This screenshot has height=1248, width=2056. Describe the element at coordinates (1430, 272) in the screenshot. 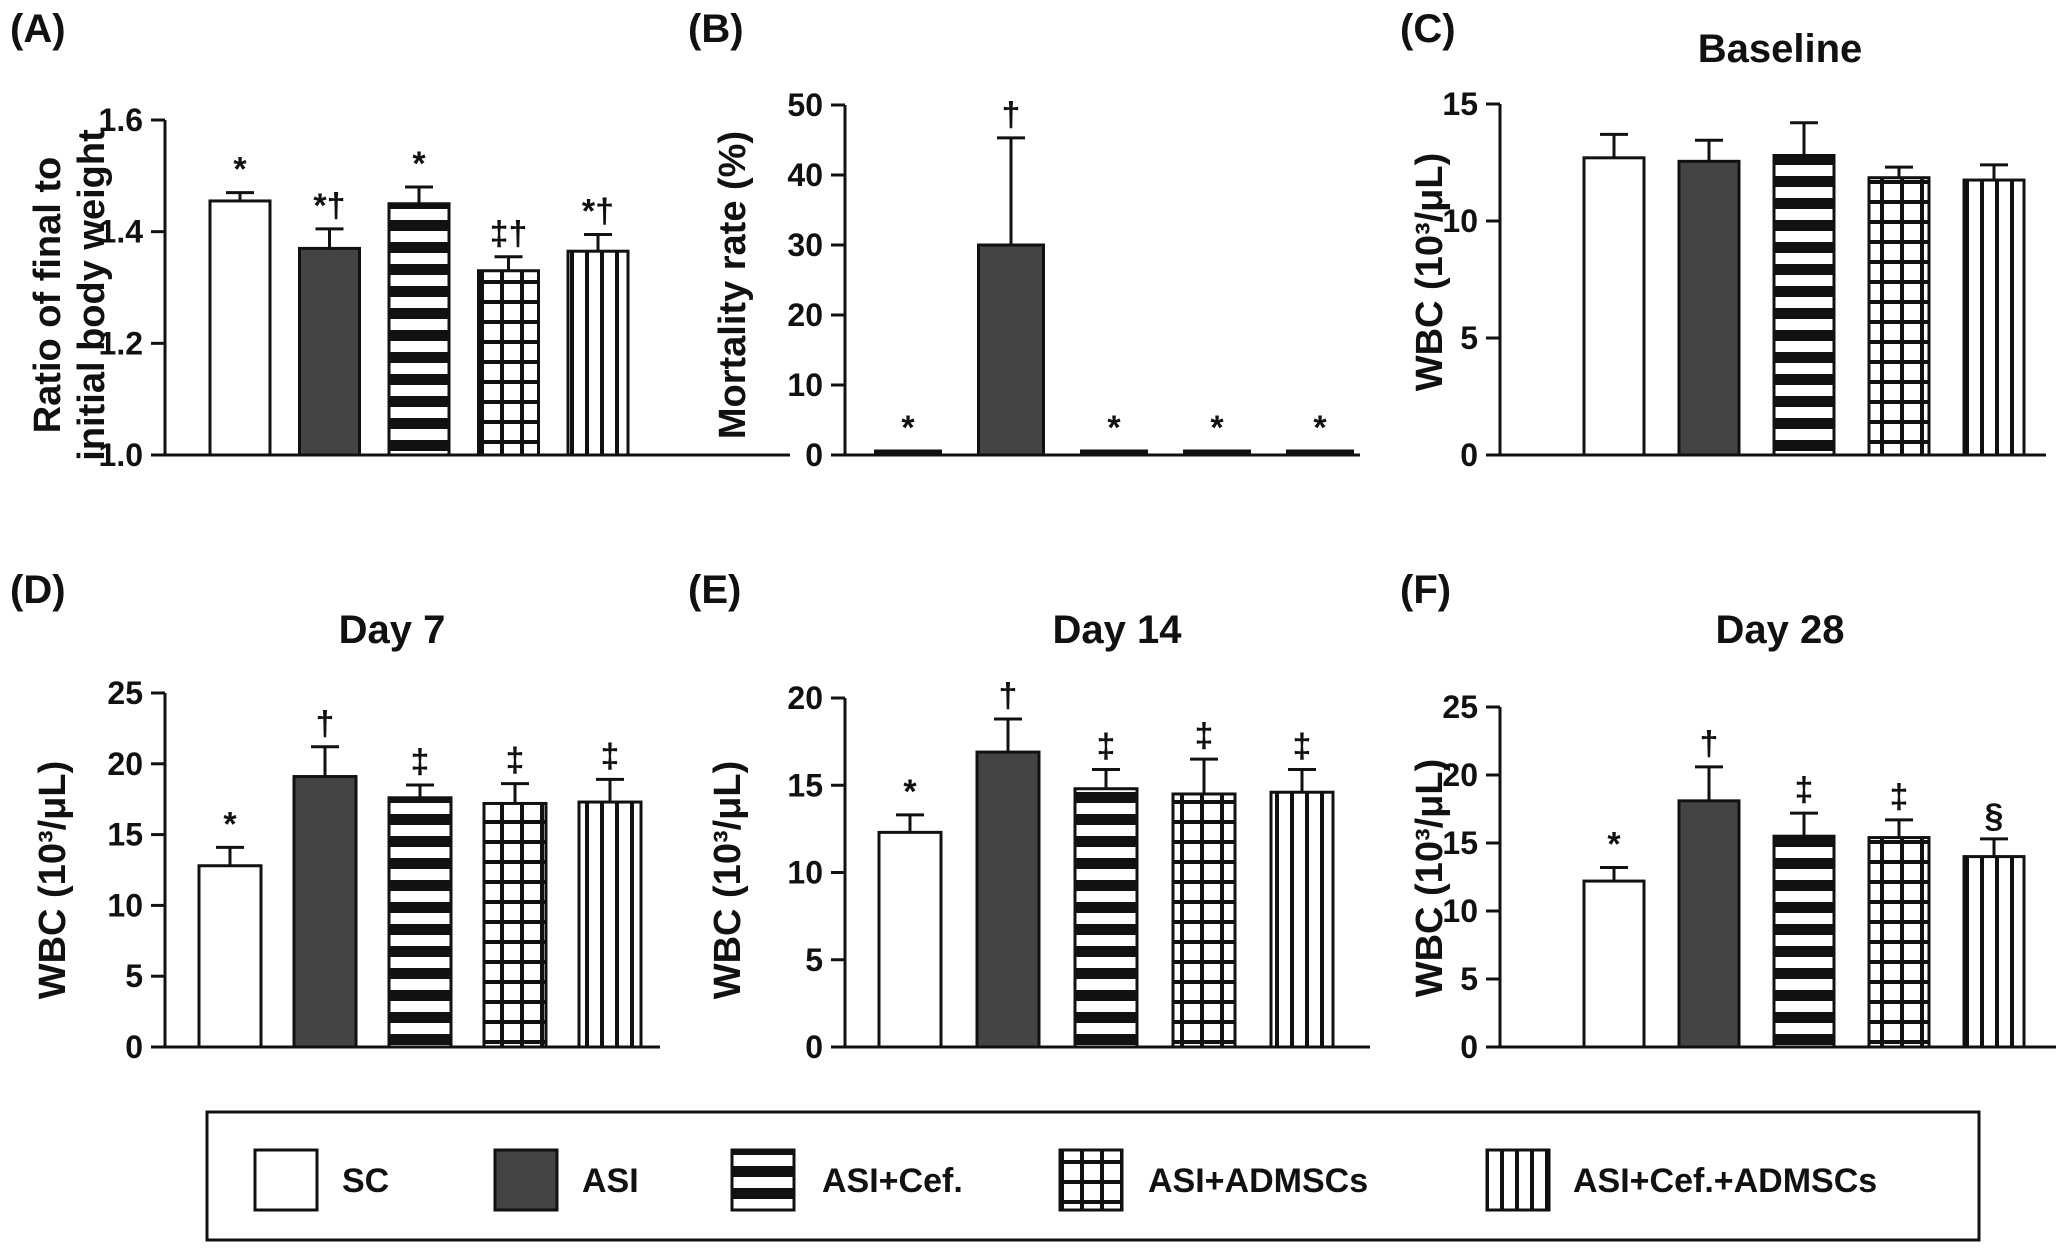

I see `y-axis-label: WBC (10³/μL)` at that location.